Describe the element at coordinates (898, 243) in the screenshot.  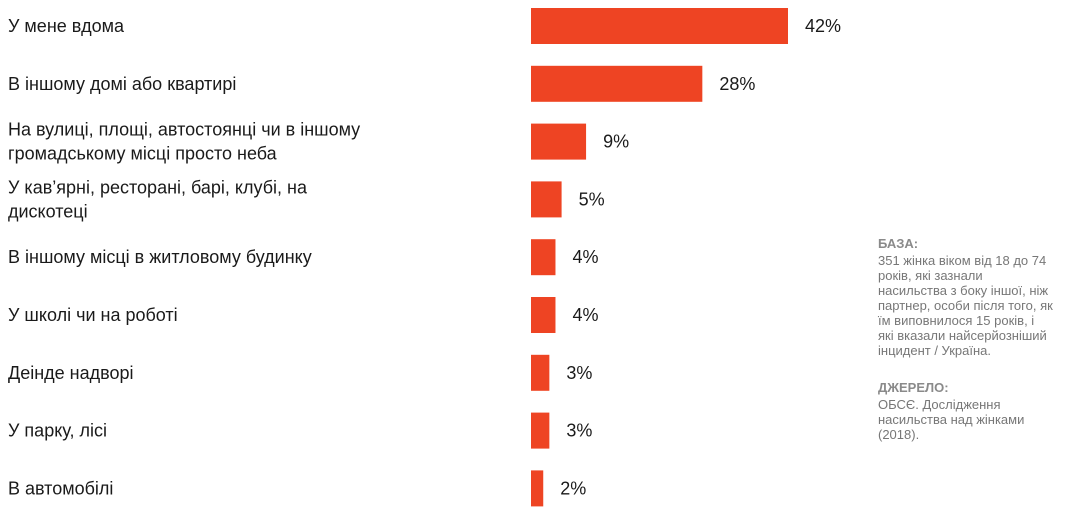
I see `base-heading: БАЗА:` at that location.